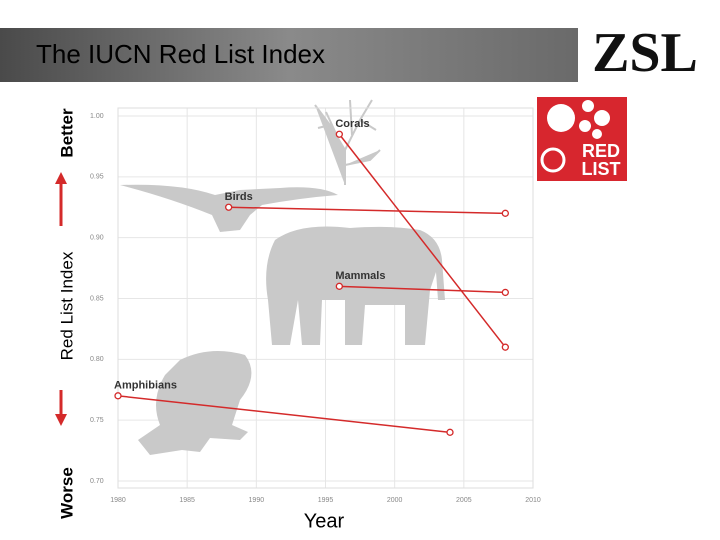 This screenshot has width=720, height=540. What do you see at coordinates (97, 116) in the screenshot?
I see `y-tick-label: 1.00` at bounding box center [97, 116].